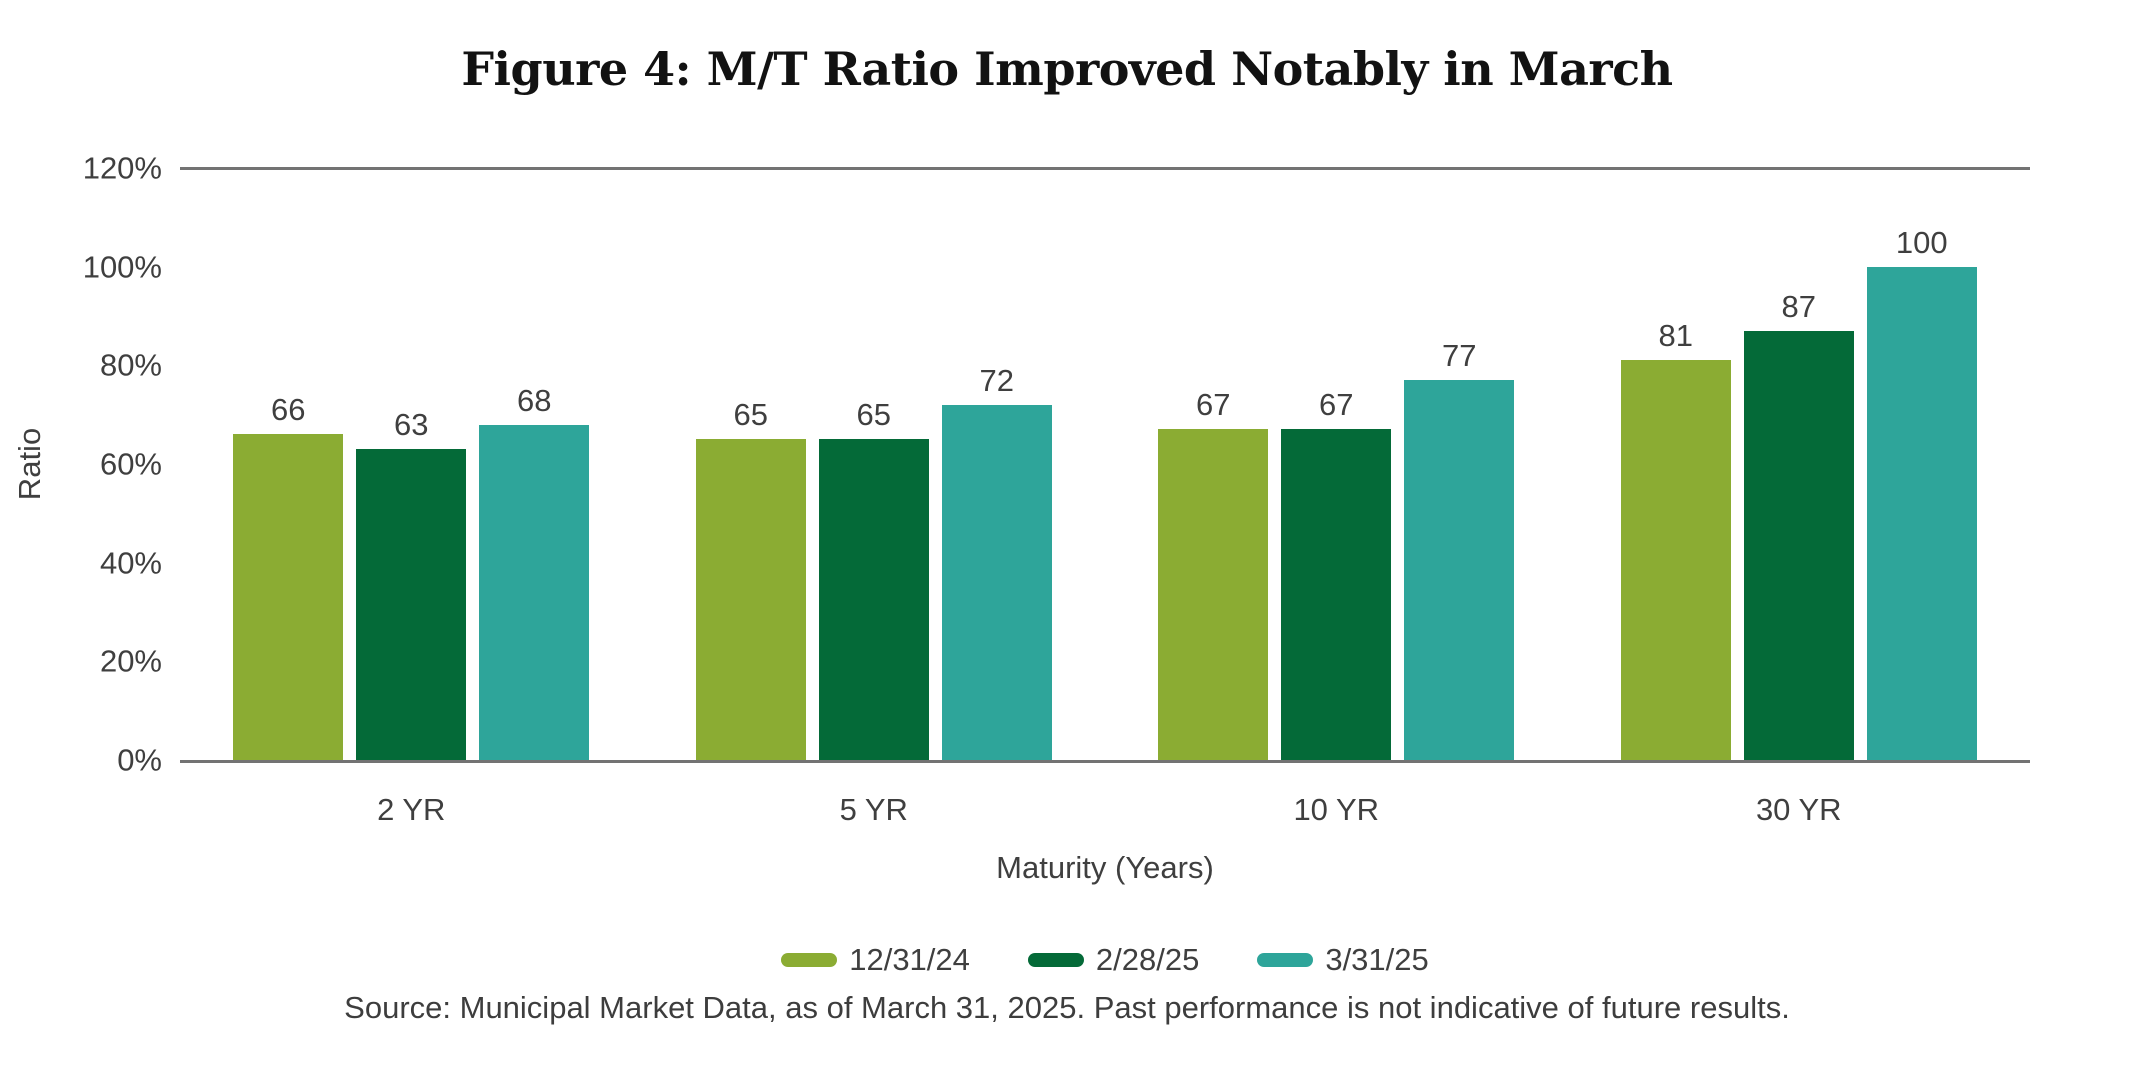  What do you see at coordinates (534, 400) in the screenshot?
I see `bar-value-label: 68` at bounding box center [534, 400].